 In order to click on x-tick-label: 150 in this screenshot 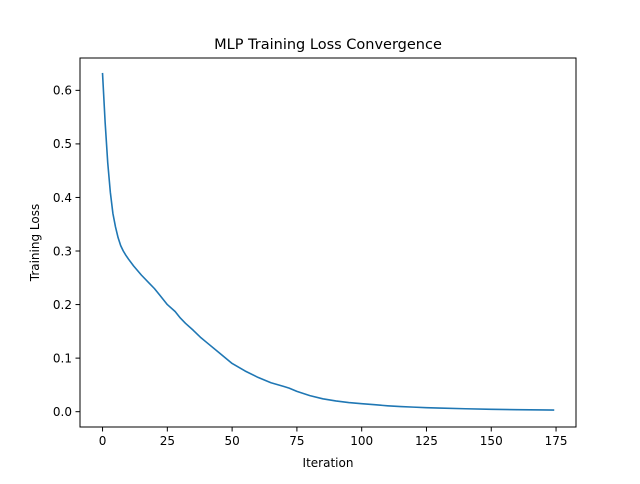, I will do `click(491, 441)`.